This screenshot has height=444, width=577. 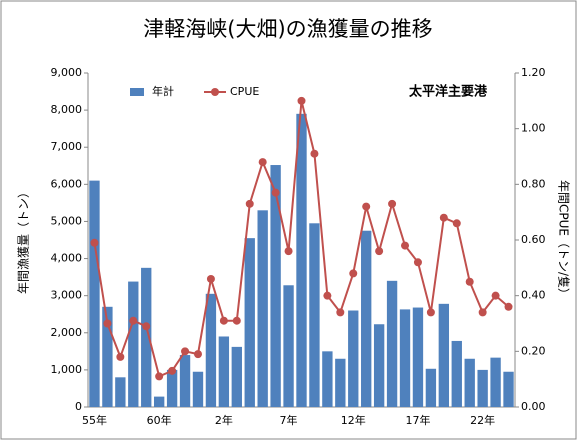 What do you see at coordinates (159, 420) in the screenshot?
I see `x-tick-label: 60年` at bounding box center [159, 420].